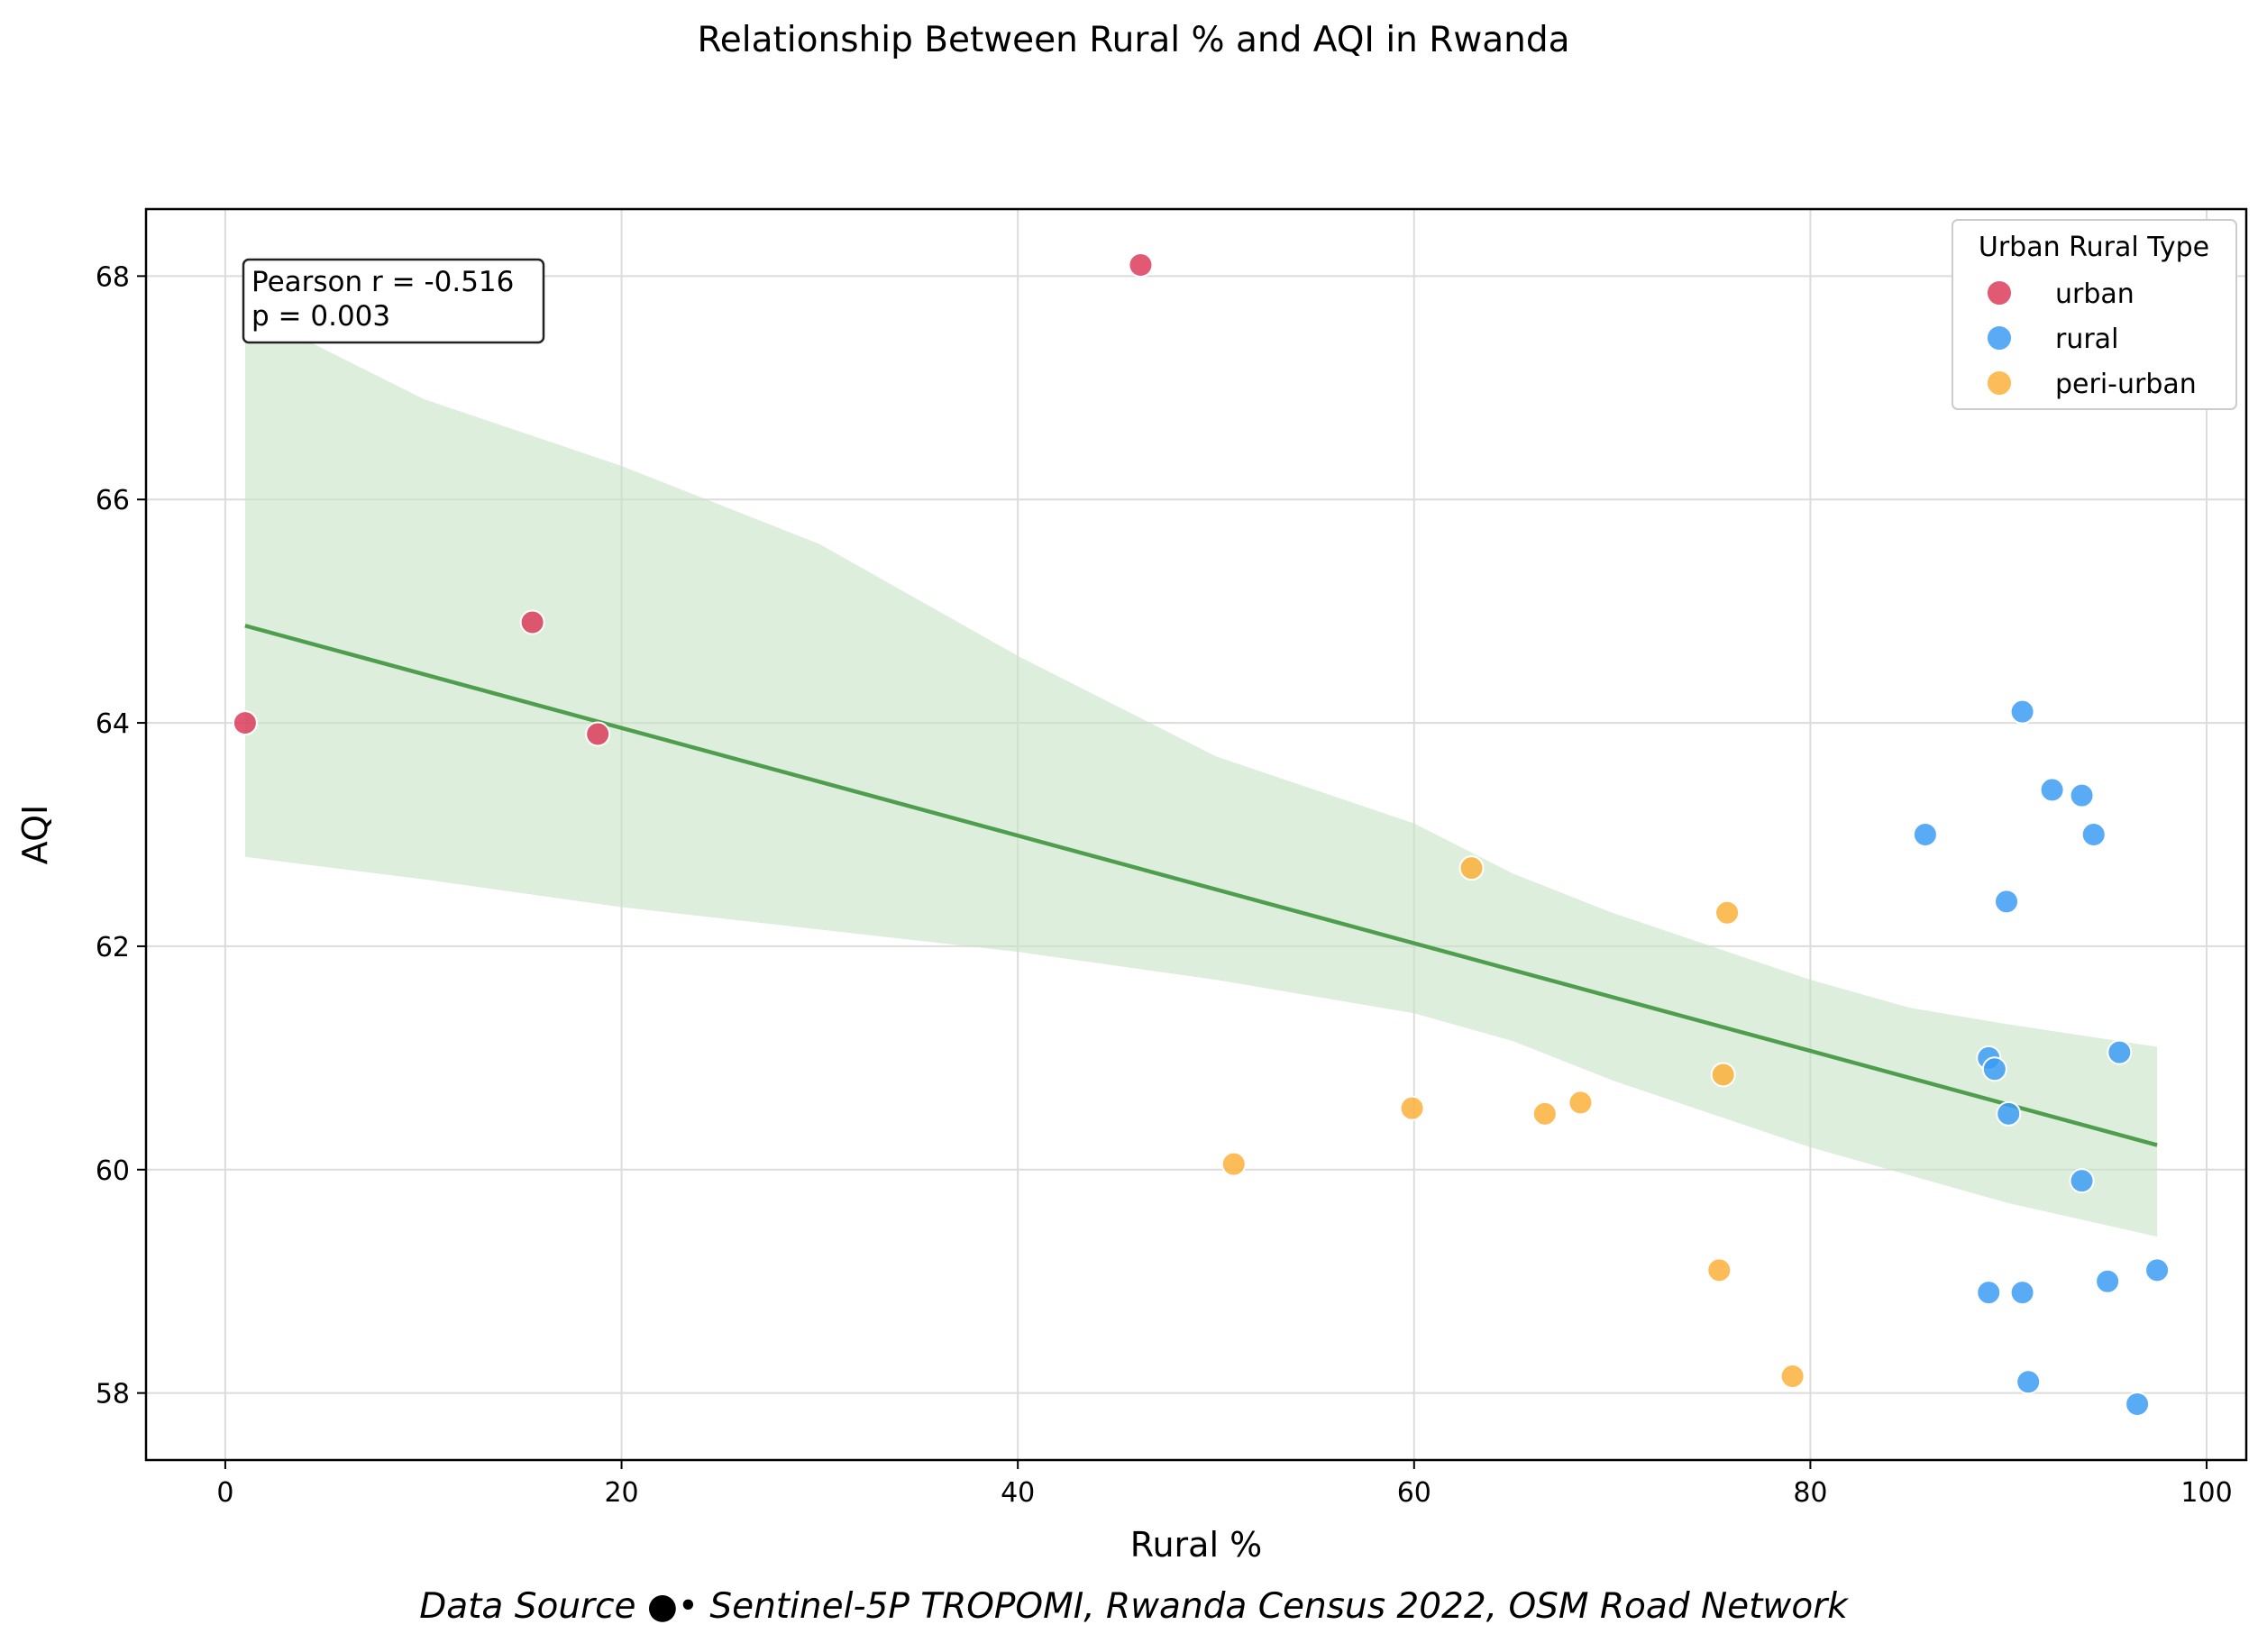  I want to click on x-tick-label: 0, so click(224, 1493).